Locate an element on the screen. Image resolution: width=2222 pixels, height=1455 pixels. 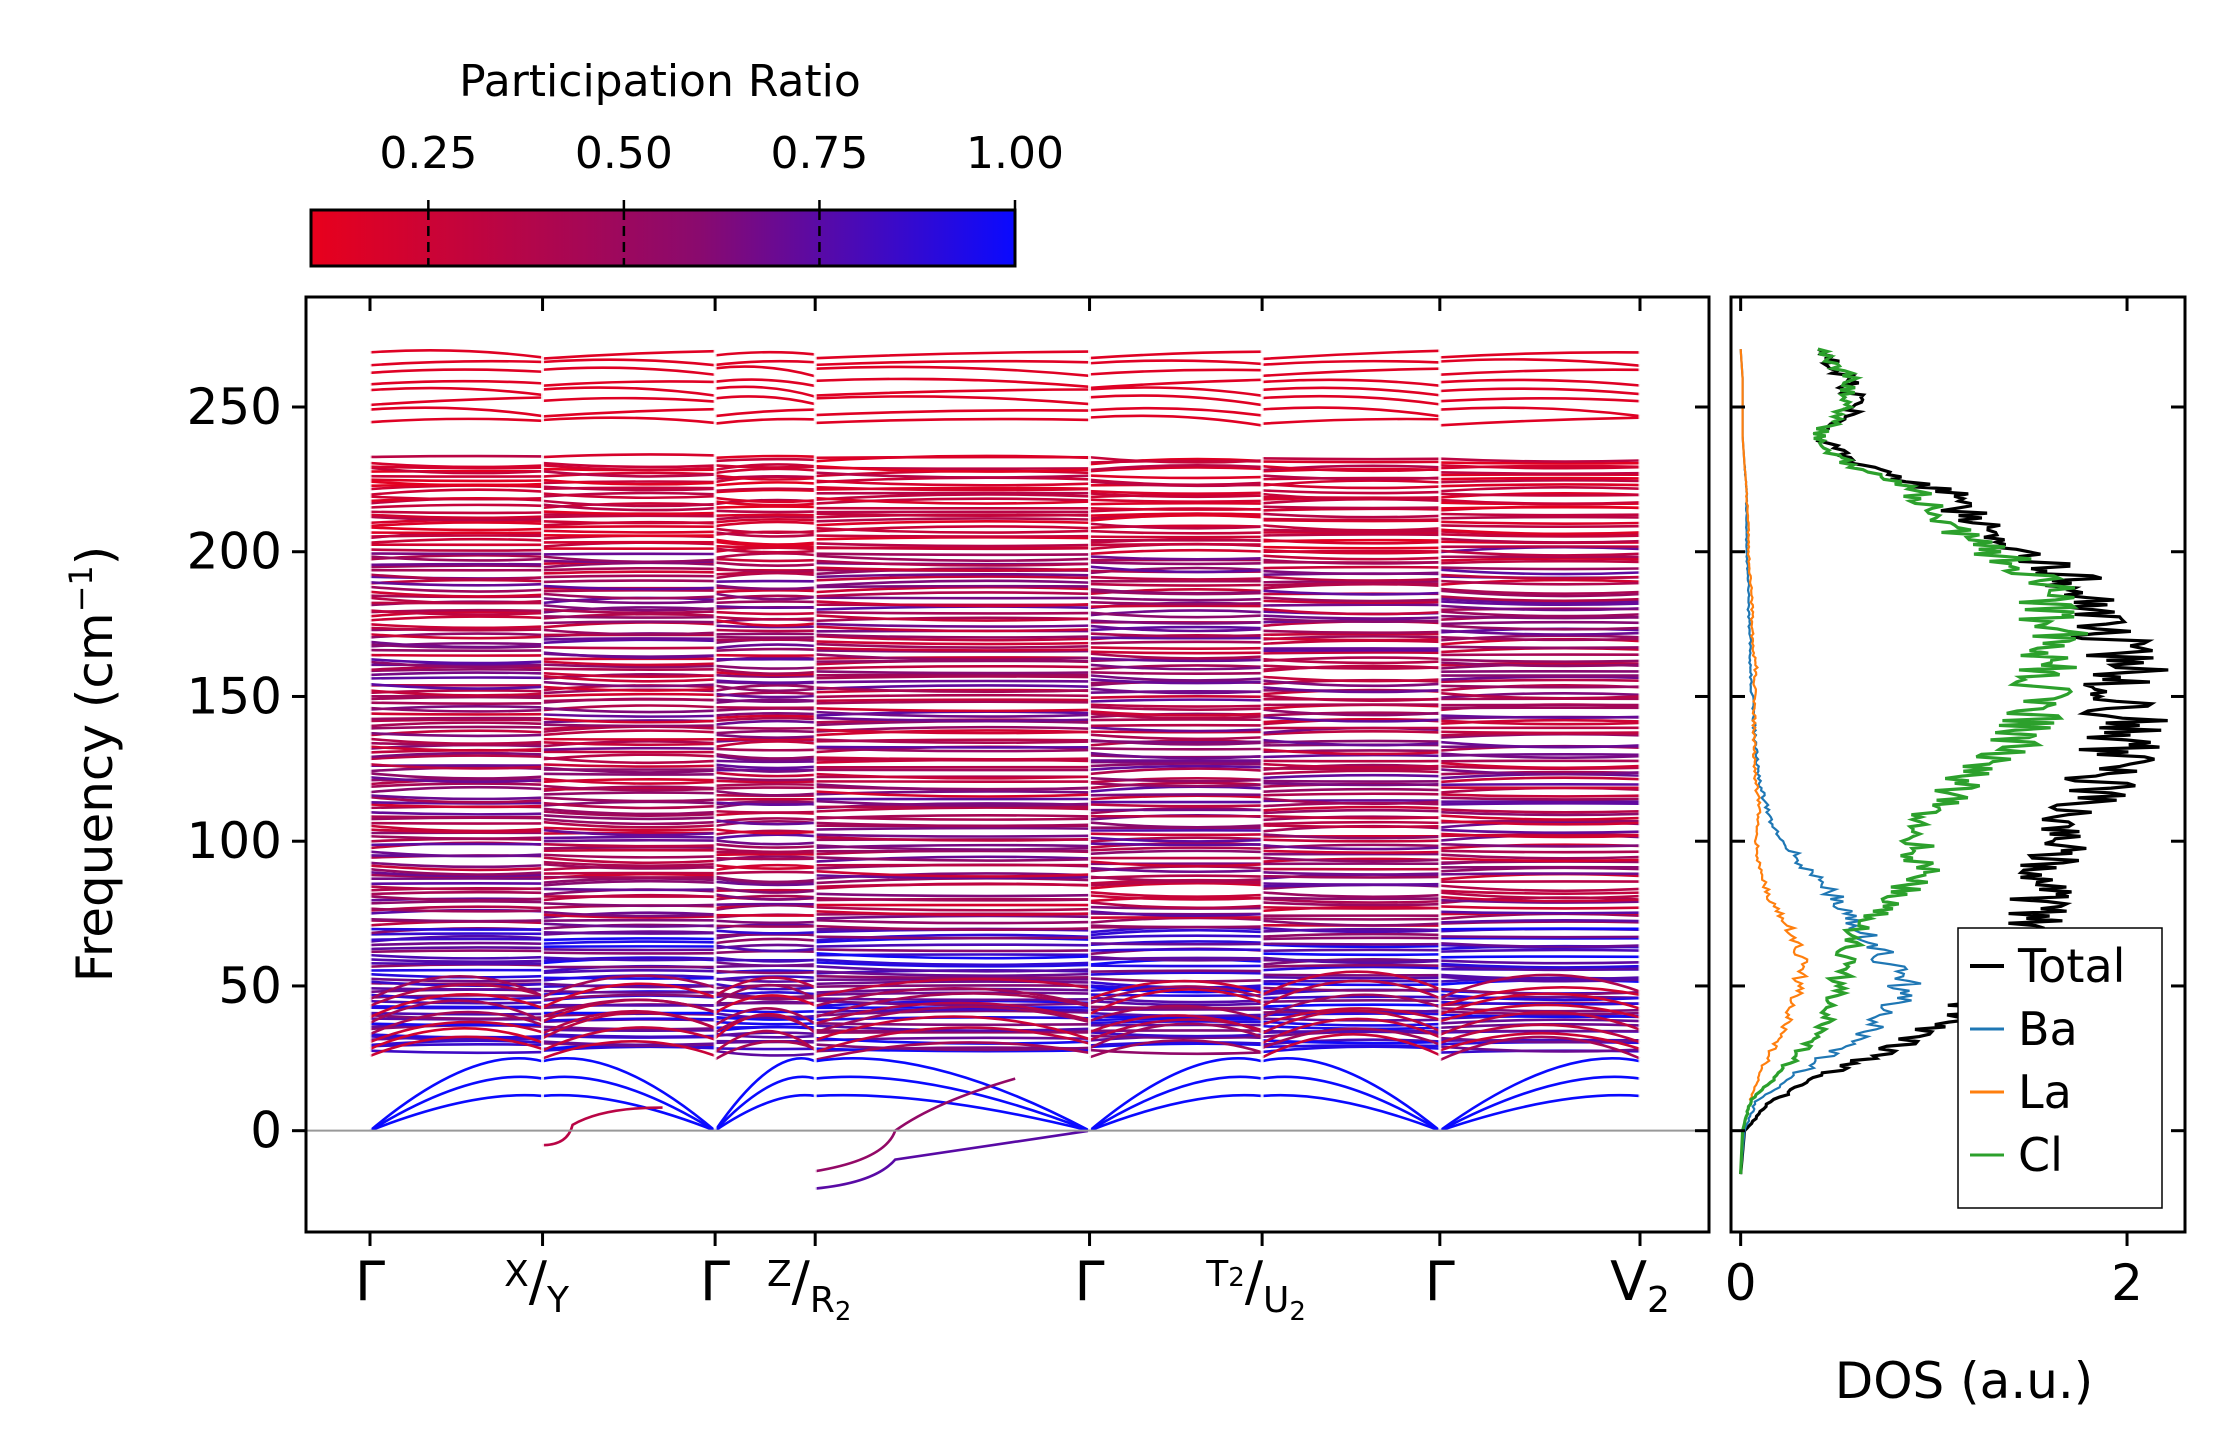
colorbar-tick-label: 1.00 is located at coordinates (1015, 153).